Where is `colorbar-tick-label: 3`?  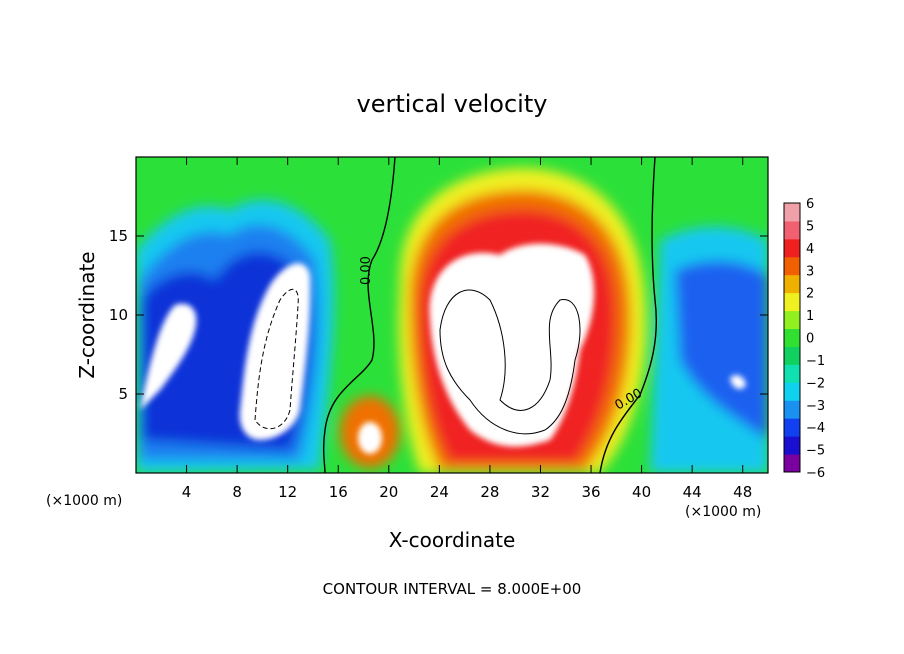 colorbar-tick-label: 3 is located at coordinates (810, 271).